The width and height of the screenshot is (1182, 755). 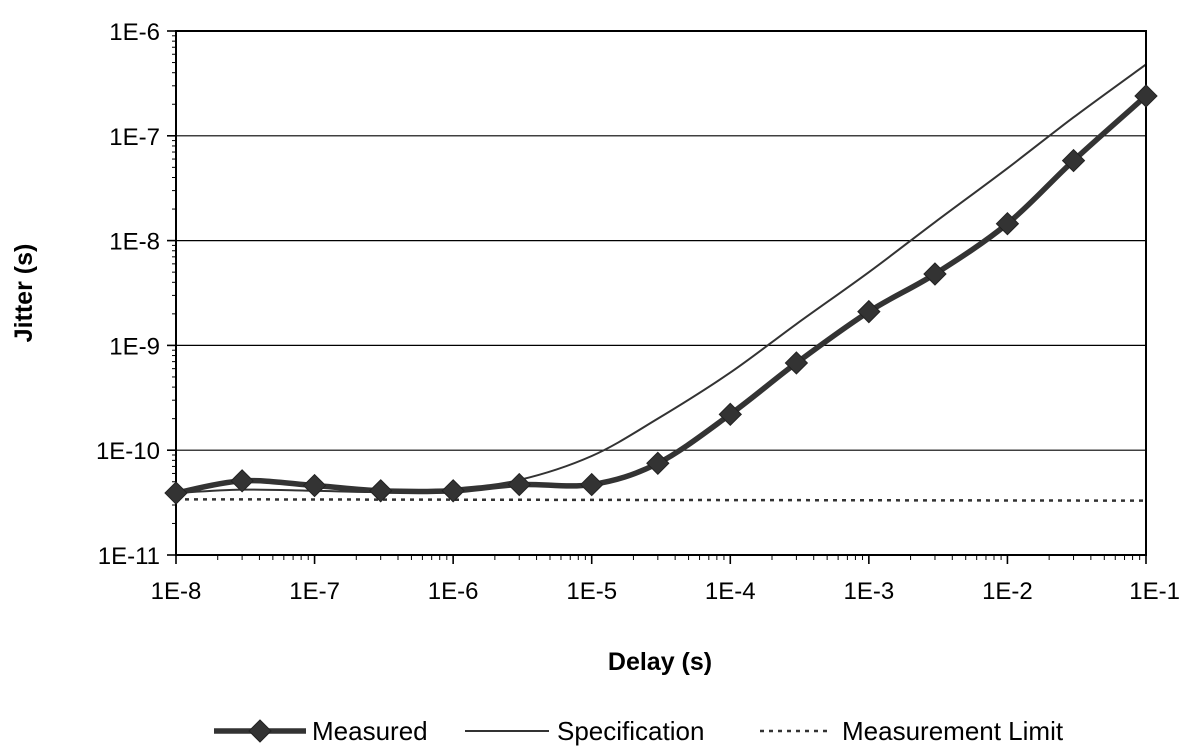 I want to click on legend-marker, so click(x=260, y=731).